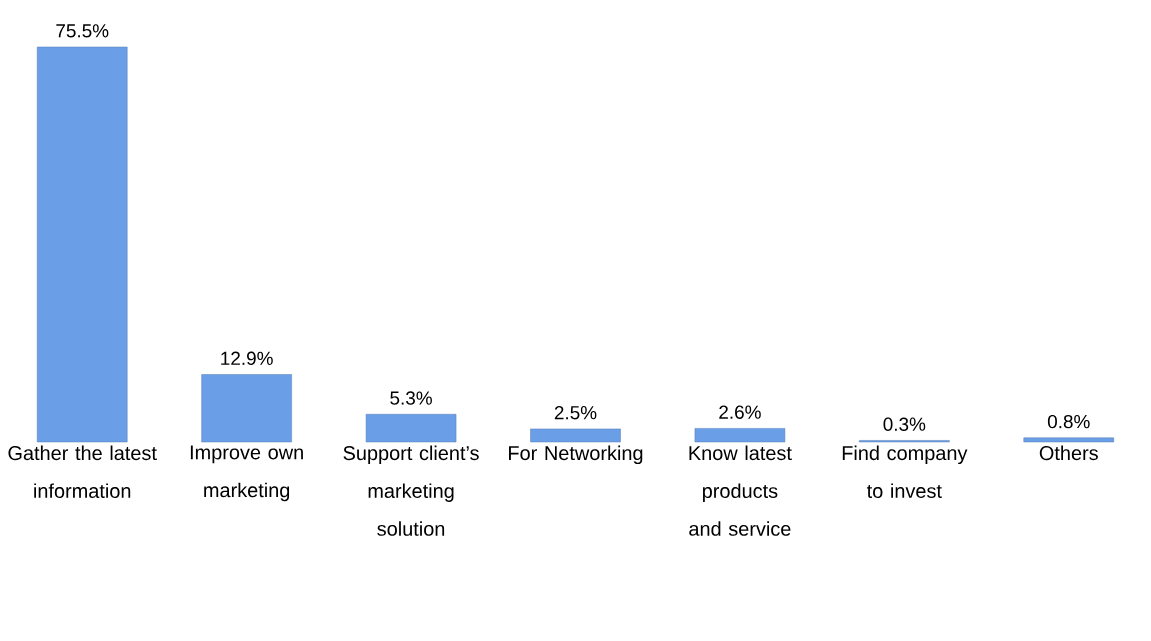  I want to click on data-label: 2.6%, so click(740, 412).